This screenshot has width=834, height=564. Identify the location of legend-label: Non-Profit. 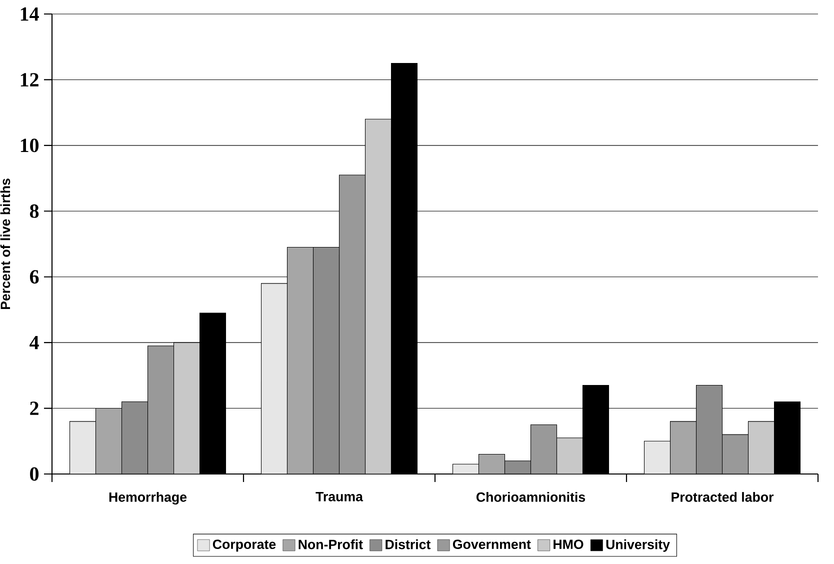
(330, 544).